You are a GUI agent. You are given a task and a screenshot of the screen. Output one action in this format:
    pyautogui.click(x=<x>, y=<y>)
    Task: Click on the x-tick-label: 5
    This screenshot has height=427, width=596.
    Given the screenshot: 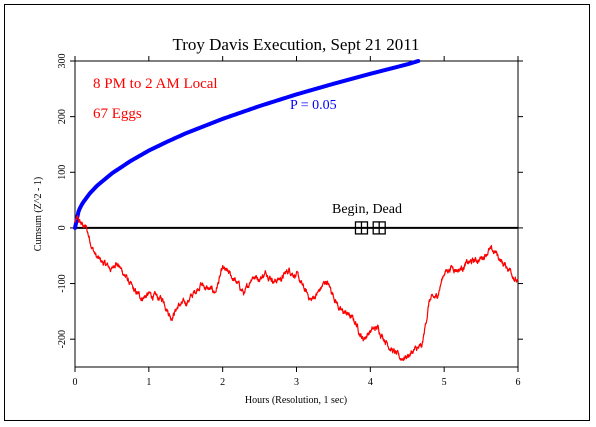 What is the action you would take?
    pyautogui.click(x=444, y=382)
    